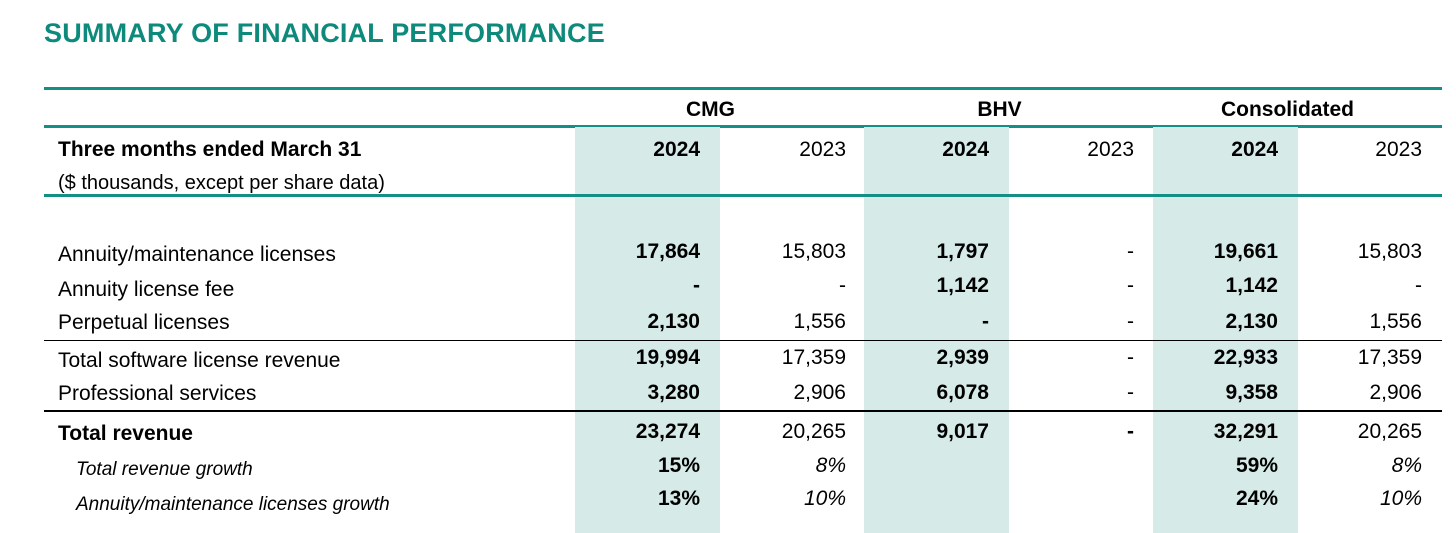 This screenshot has height=533, width=1456. What do you see at coordinates (678, 465) in the screenshot?
I see `table-cell: 15%` at bounding box center [678, 465].